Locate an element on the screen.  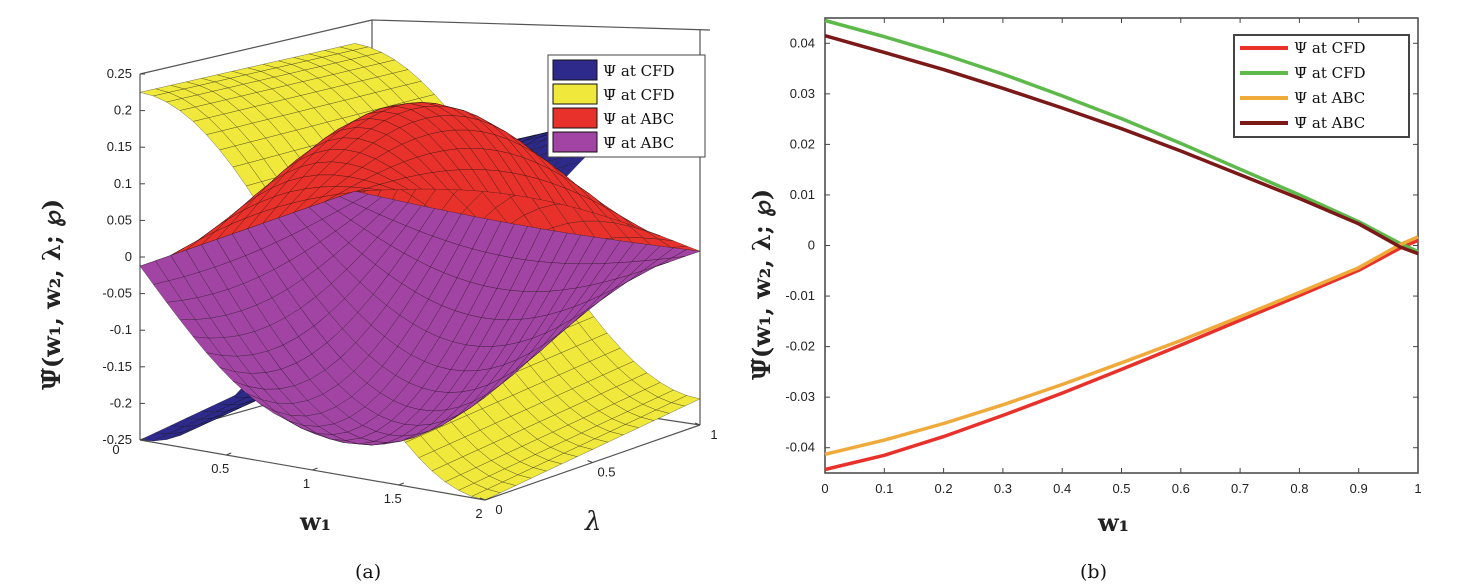
b-ytick-label: 0 is located at coordinates (811, 245).